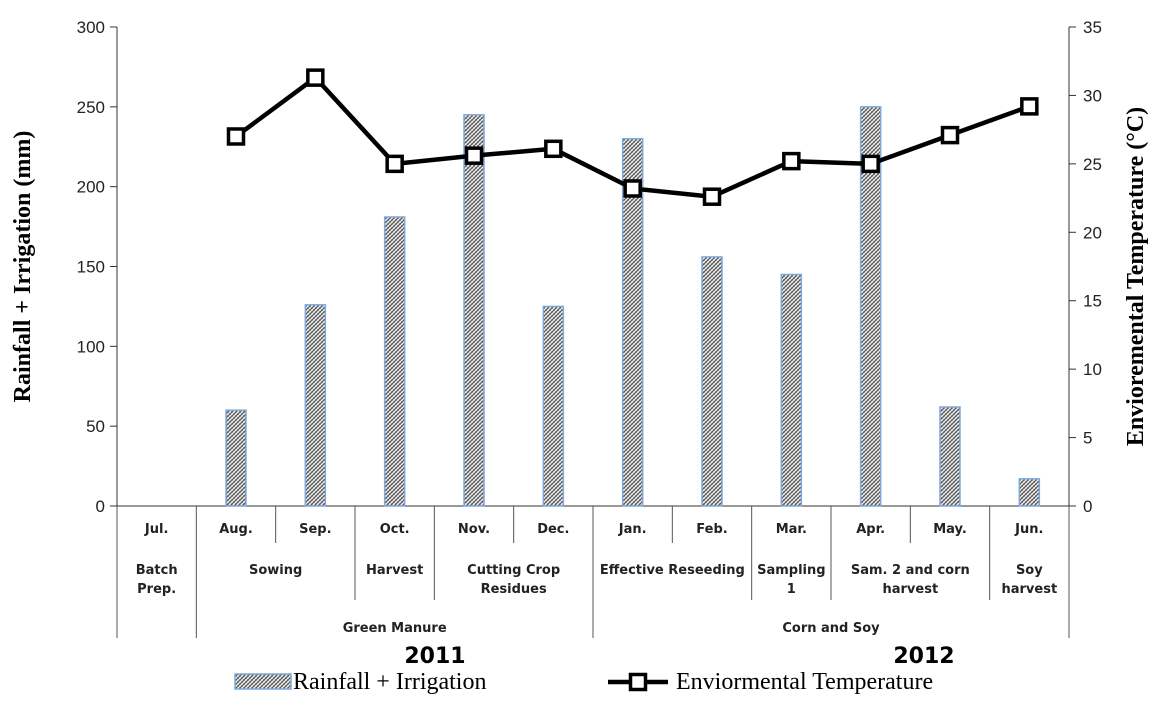 This screenshot has height=702, width=1155. Describe the element at coordinates (395, 628) in the screenshot. I see `group-label: Green Manure` at that location.